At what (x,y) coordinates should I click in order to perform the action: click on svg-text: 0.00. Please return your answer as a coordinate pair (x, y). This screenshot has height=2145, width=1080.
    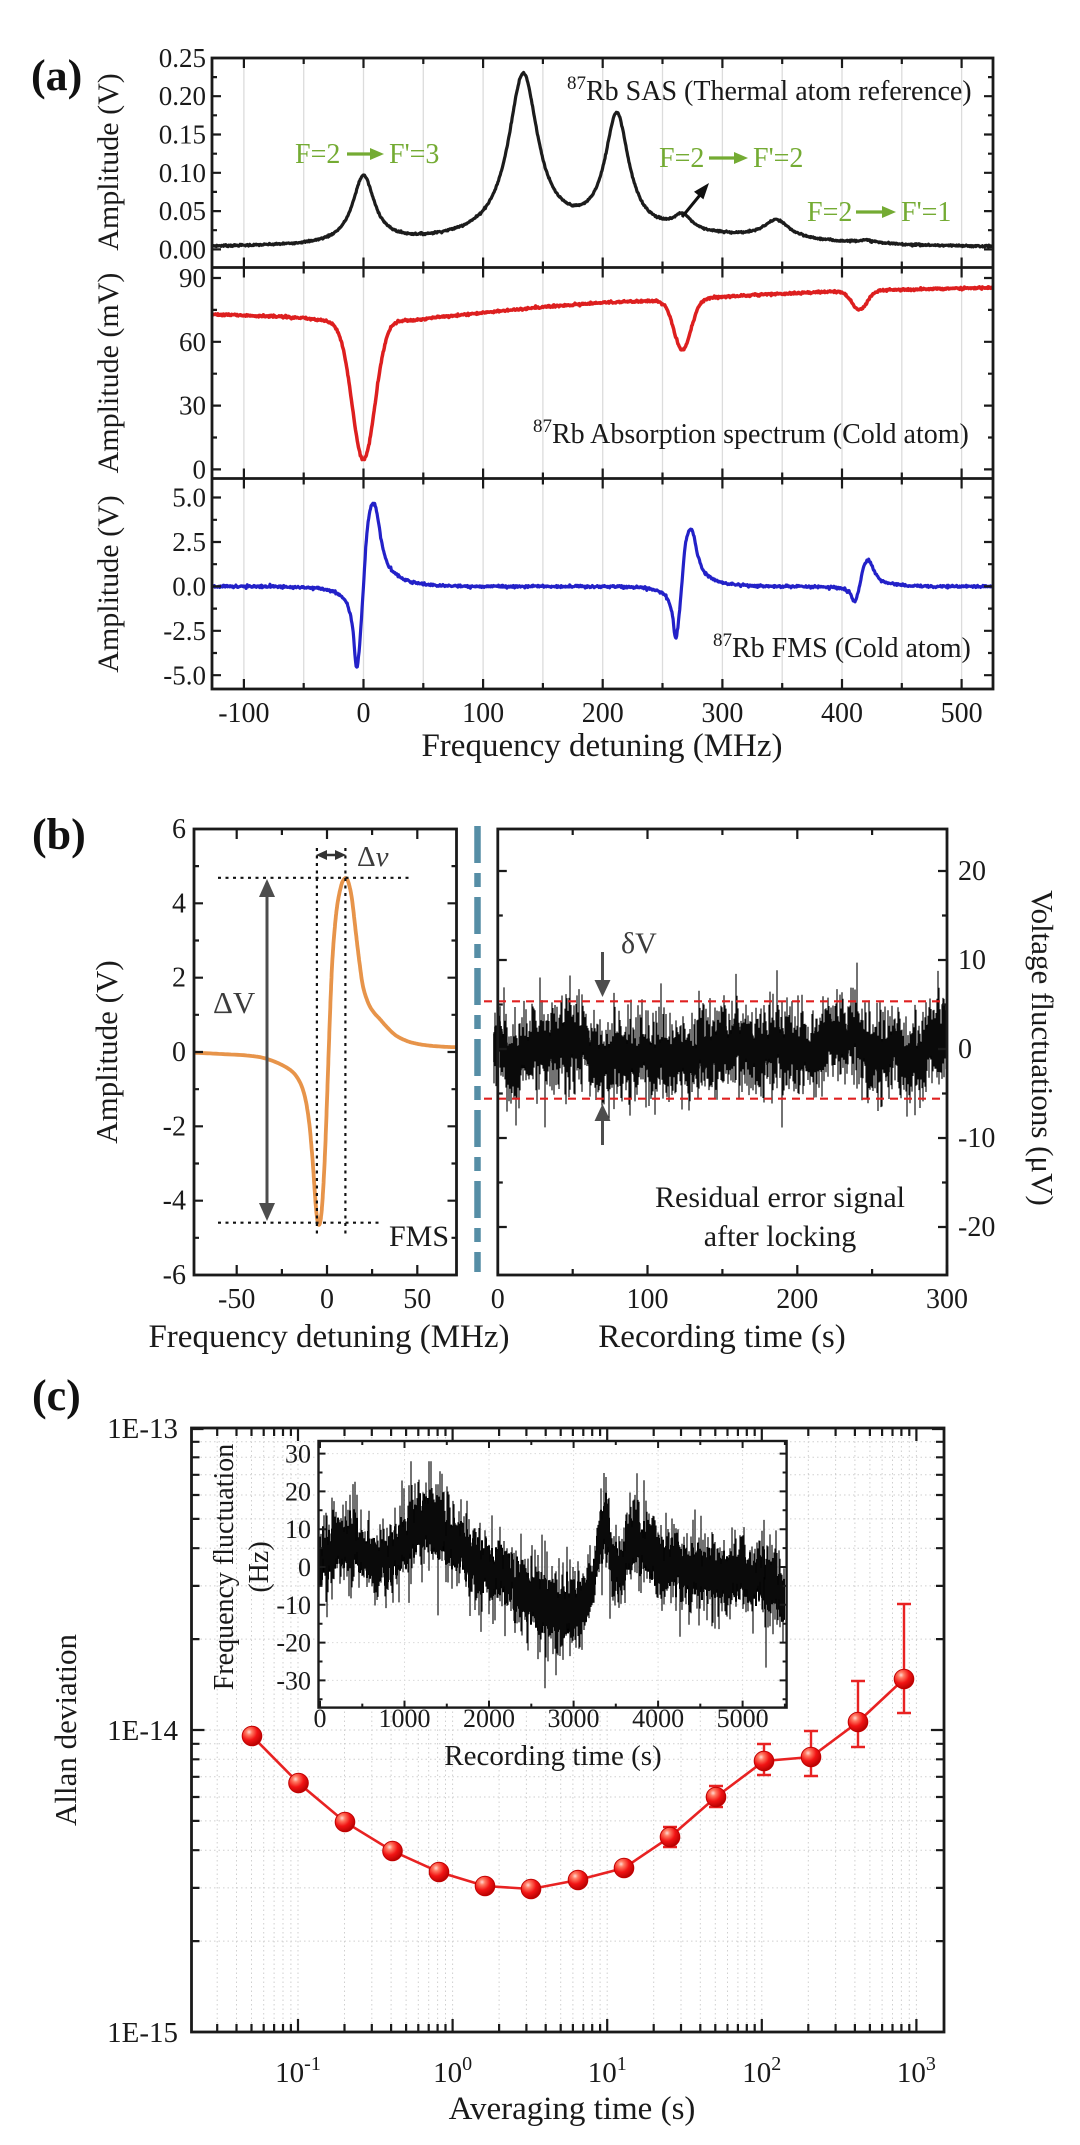
    Looking at the image, I should click on (182, 249).